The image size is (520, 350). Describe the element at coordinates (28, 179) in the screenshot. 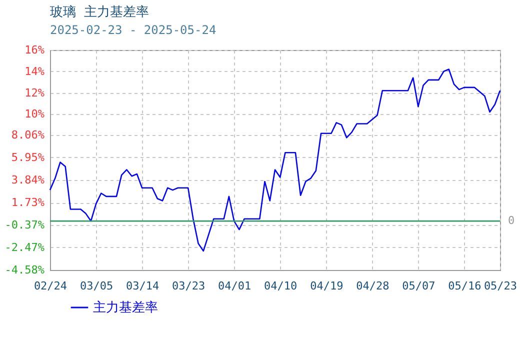

I see `y-tick-label: 3.84%` at that location.